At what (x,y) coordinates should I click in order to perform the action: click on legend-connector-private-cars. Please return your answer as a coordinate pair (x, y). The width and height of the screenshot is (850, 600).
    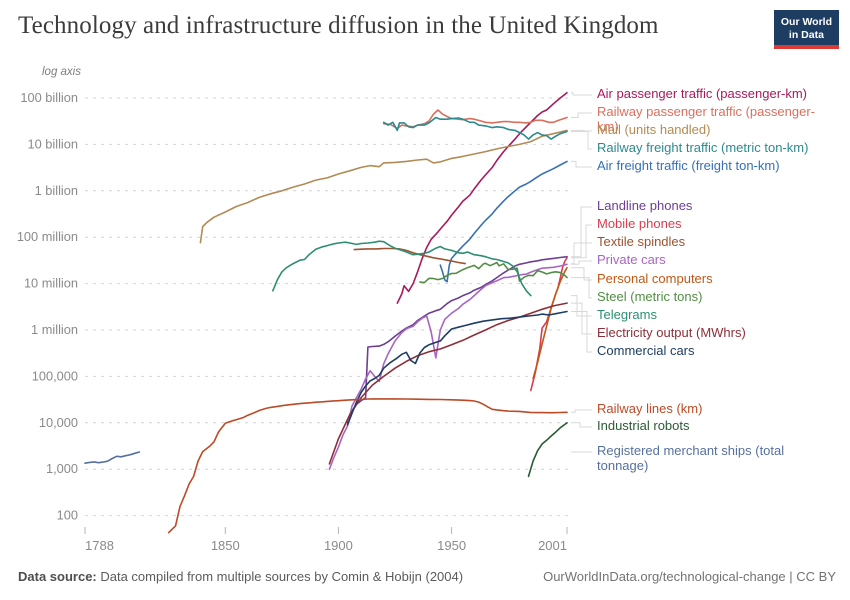
    Looking at the image, I should click on (581, 262).